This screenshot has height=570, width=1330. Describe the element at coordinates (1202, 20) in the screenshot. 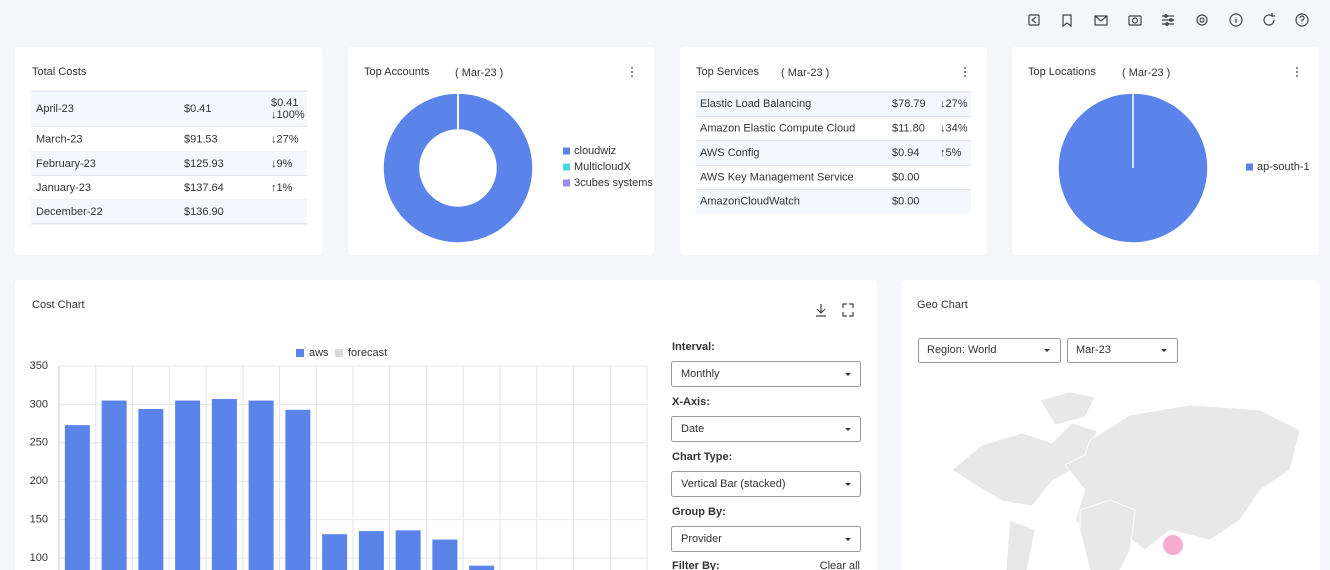

I see `gear-icon` at that location.